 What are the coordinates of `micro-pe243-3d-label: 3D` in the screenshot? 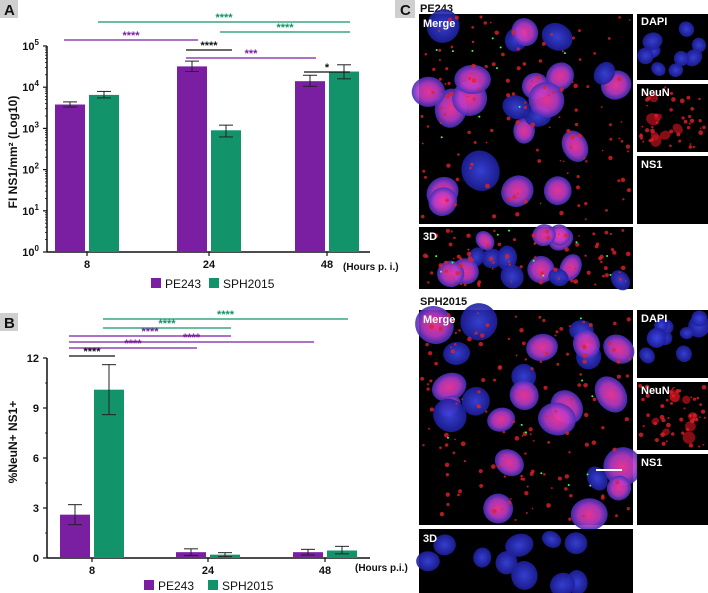 It's located at (430, 237).